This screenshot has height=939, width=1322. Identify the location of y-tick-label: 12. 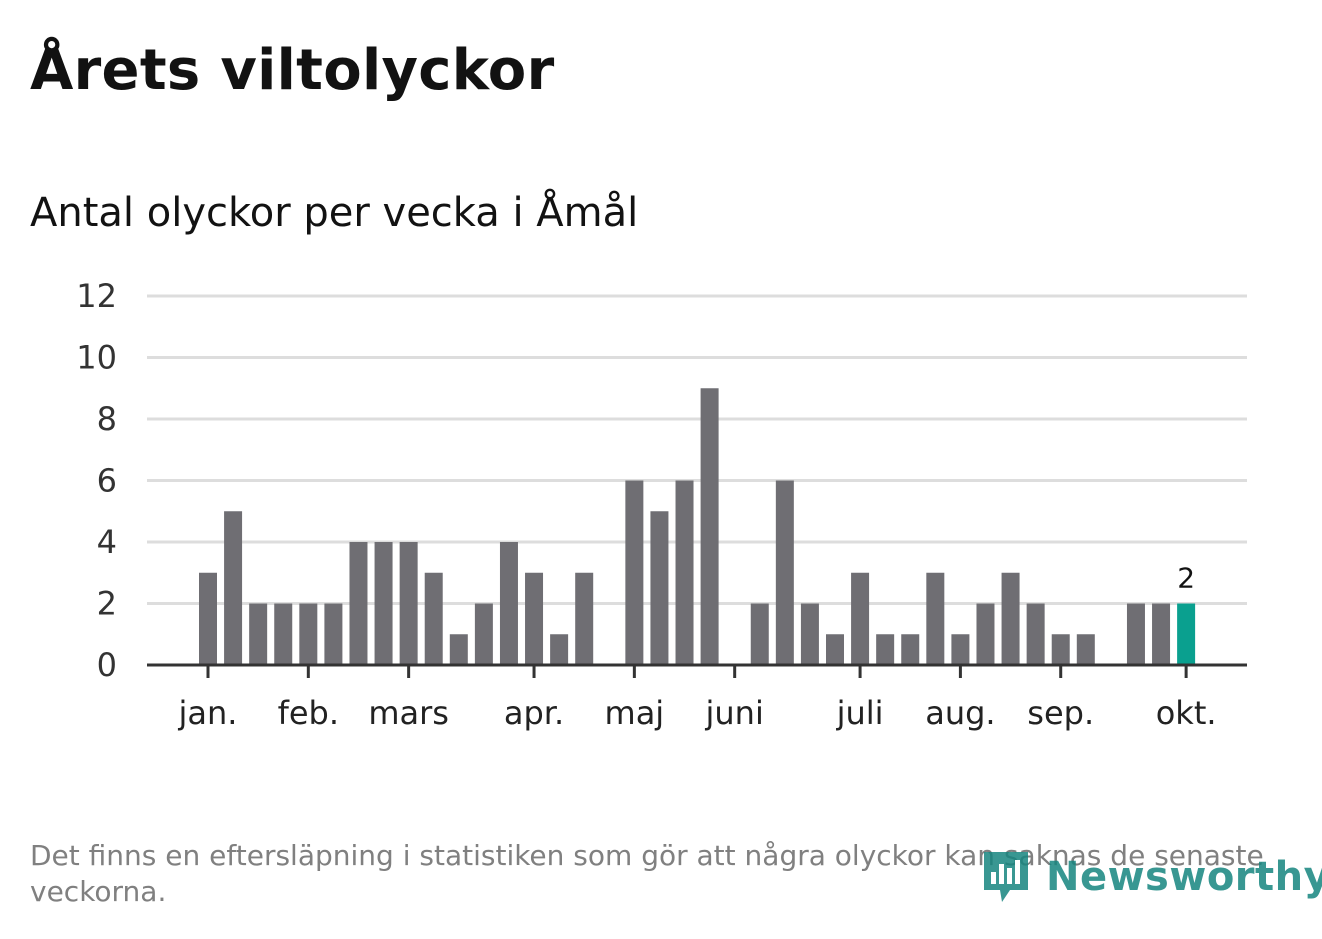
(96, 296).